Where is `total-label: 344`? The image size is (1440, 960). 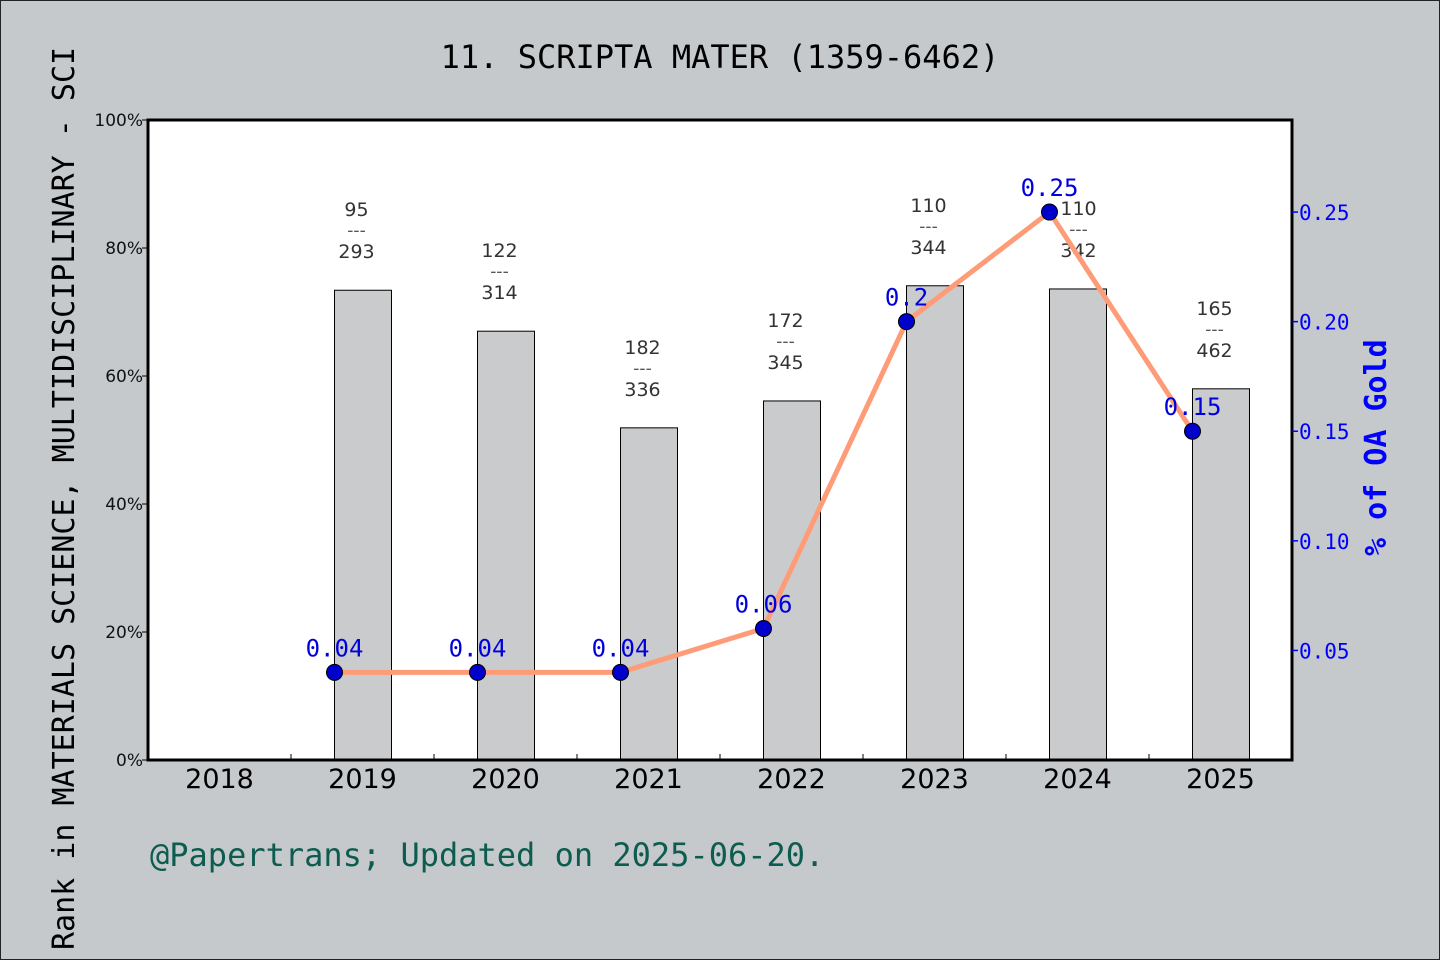 total-label: 344 is located at coordinates (928, 248).